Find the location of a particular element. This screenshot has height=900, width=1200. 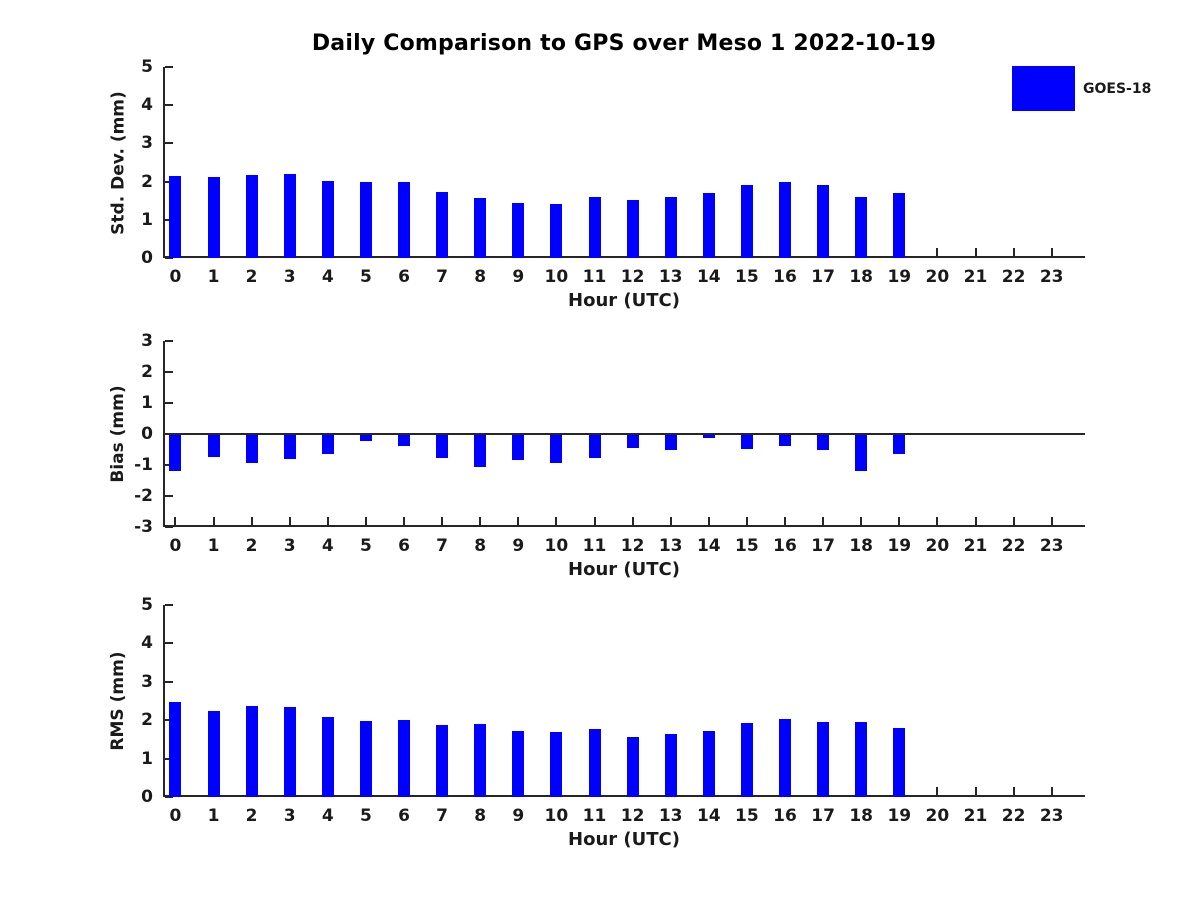

x-tick-label-hour-22: 22 is located at coordinates (1013, 546).